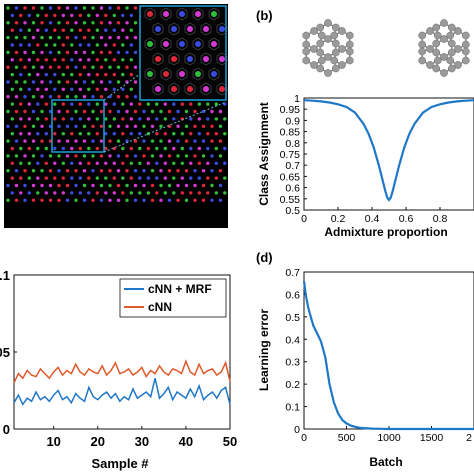 The height and width of the screenshot is (474, 474). What do you see at coordinates (296, 351) in the screenshot?
I see `chart-d-y-ticks: 0 0.1 0.2 0.3 0.4 0.5 0.6 0.7` at bounding box center [296, 351].